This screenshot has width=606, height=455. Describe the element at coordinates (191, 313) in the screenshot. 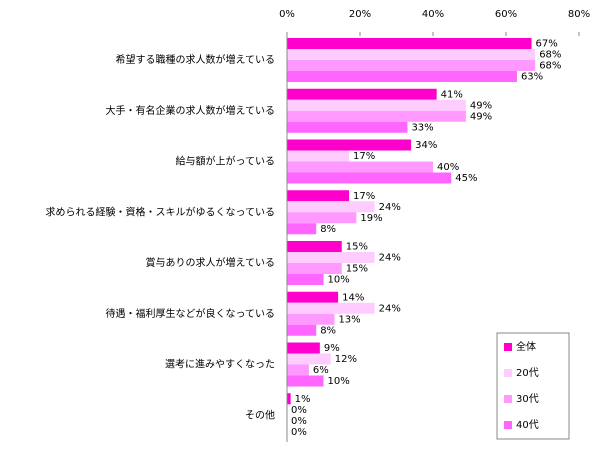

I see `category-label: 待遇・福利厚生などが良くなっている` at that location.